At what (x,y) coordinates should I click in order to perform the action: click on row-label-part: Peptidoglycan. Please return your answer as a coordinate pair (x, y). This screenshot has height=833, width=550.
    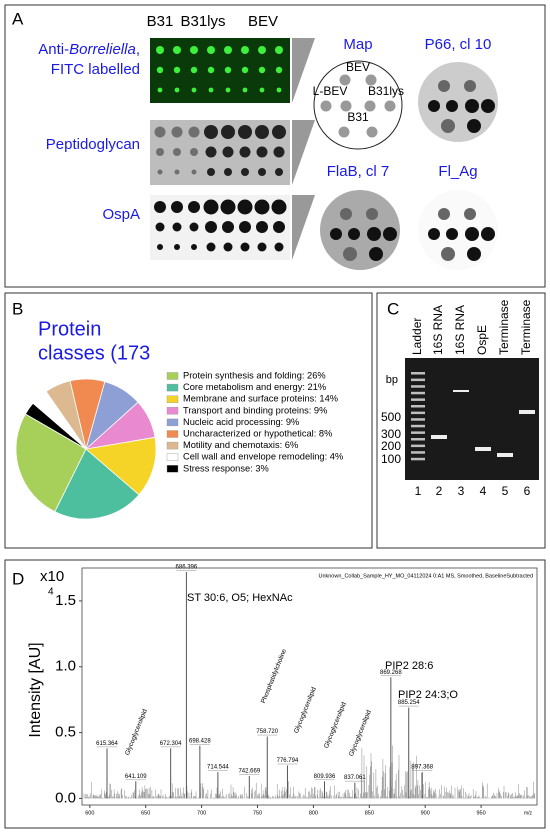
    Looking at the image, I should click on (93, 144).